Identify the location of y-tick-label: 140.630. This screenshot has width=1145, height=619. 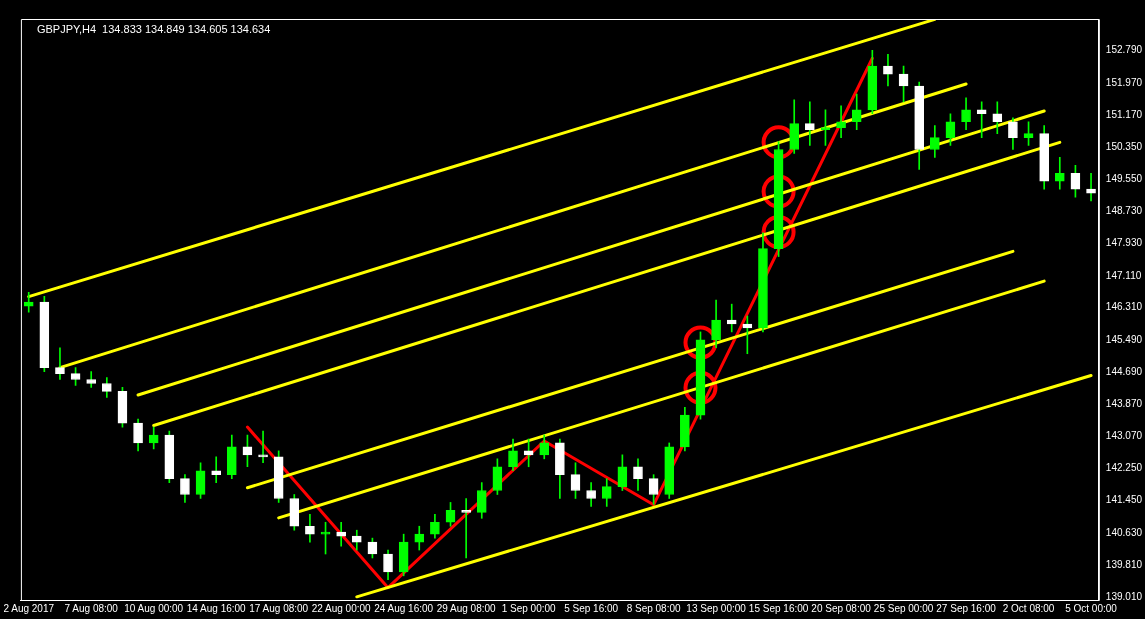
(1124, 532).